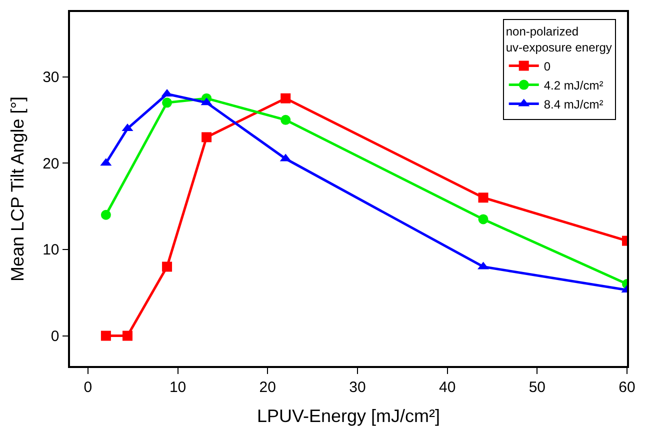 The height and width of the screenshot is (426, 645). What do you see at coordinates (537, 387) in the screenshot?
I see `x-tick-label: 50` at bounding box center [537, 387].